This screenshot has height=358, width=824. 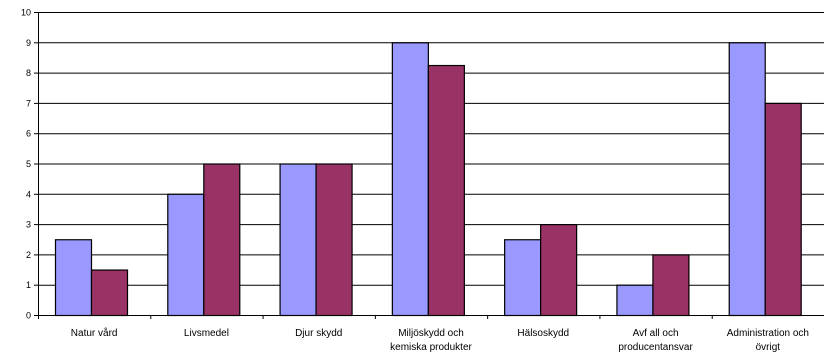 What do you see at coordinates (656, 333) in the screenshot?
I see `category-label: Avf all och` at bounding box center [656, 333].